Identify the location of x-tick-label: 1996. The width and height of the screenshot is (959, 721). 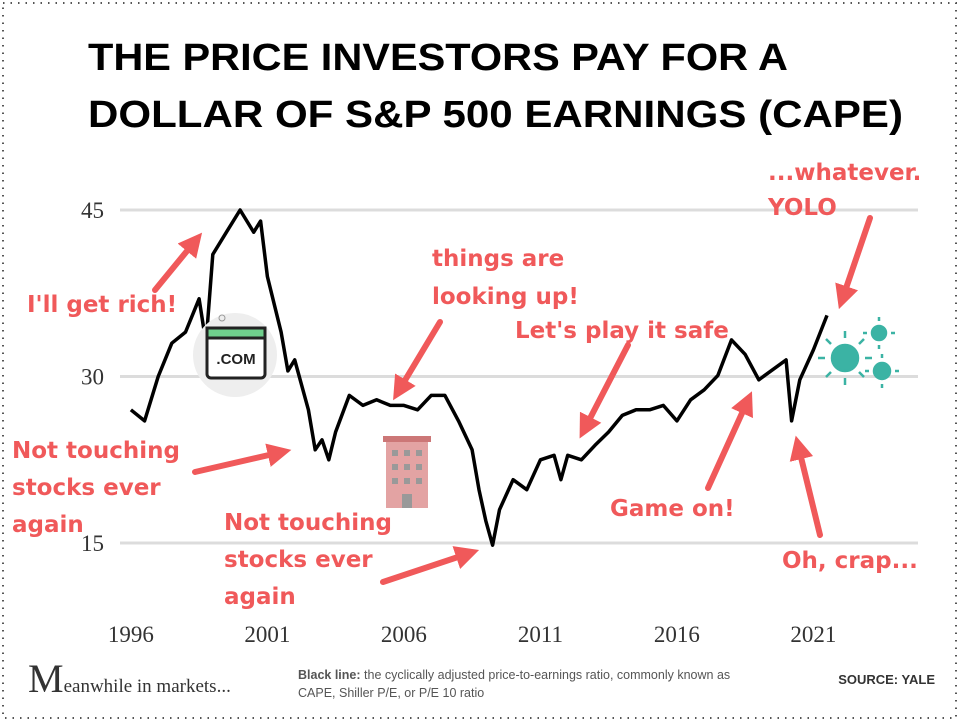
(131, 634).